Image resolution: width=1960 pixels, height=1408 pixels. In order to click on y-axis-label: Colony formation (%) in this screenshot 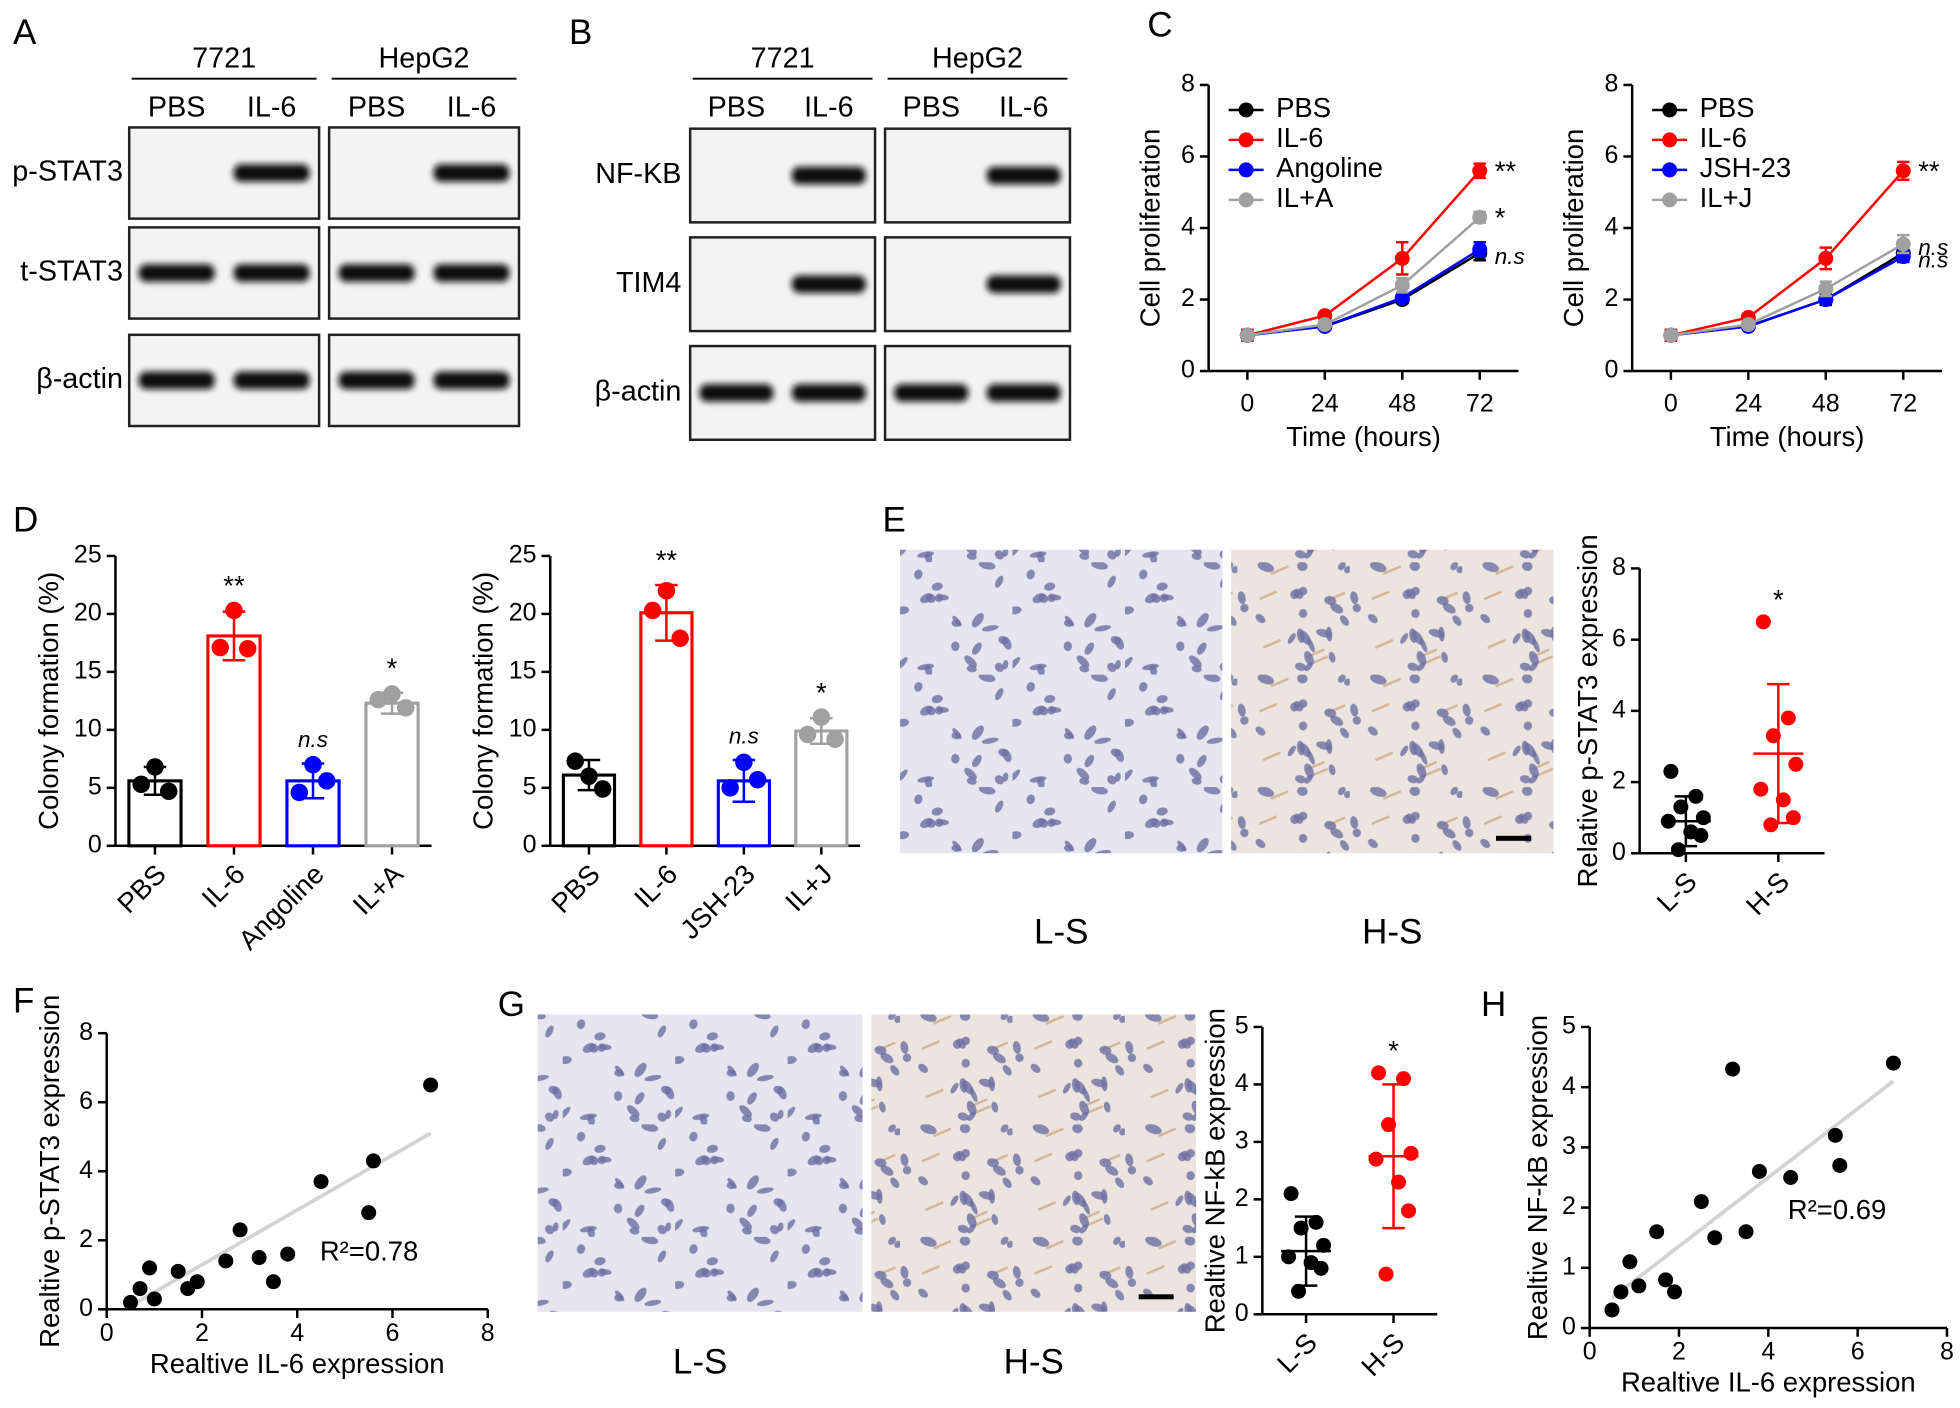, I will do `click(483, 701)`.